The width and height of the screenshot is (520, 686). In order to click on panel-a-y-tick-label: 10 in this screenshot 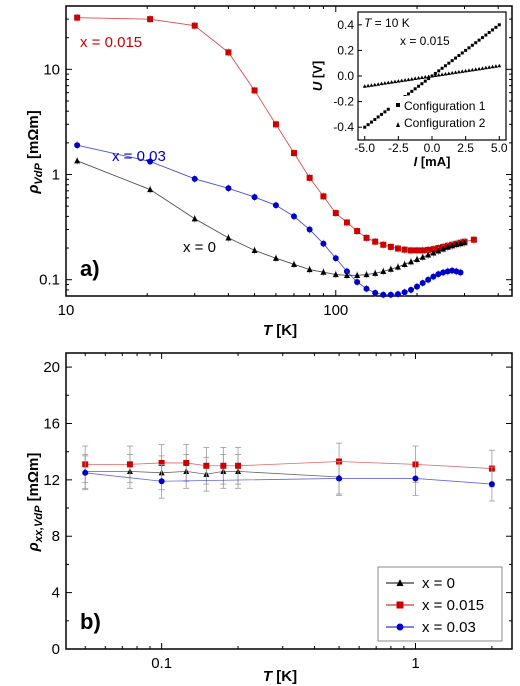, I will do `click(51, 69)`.